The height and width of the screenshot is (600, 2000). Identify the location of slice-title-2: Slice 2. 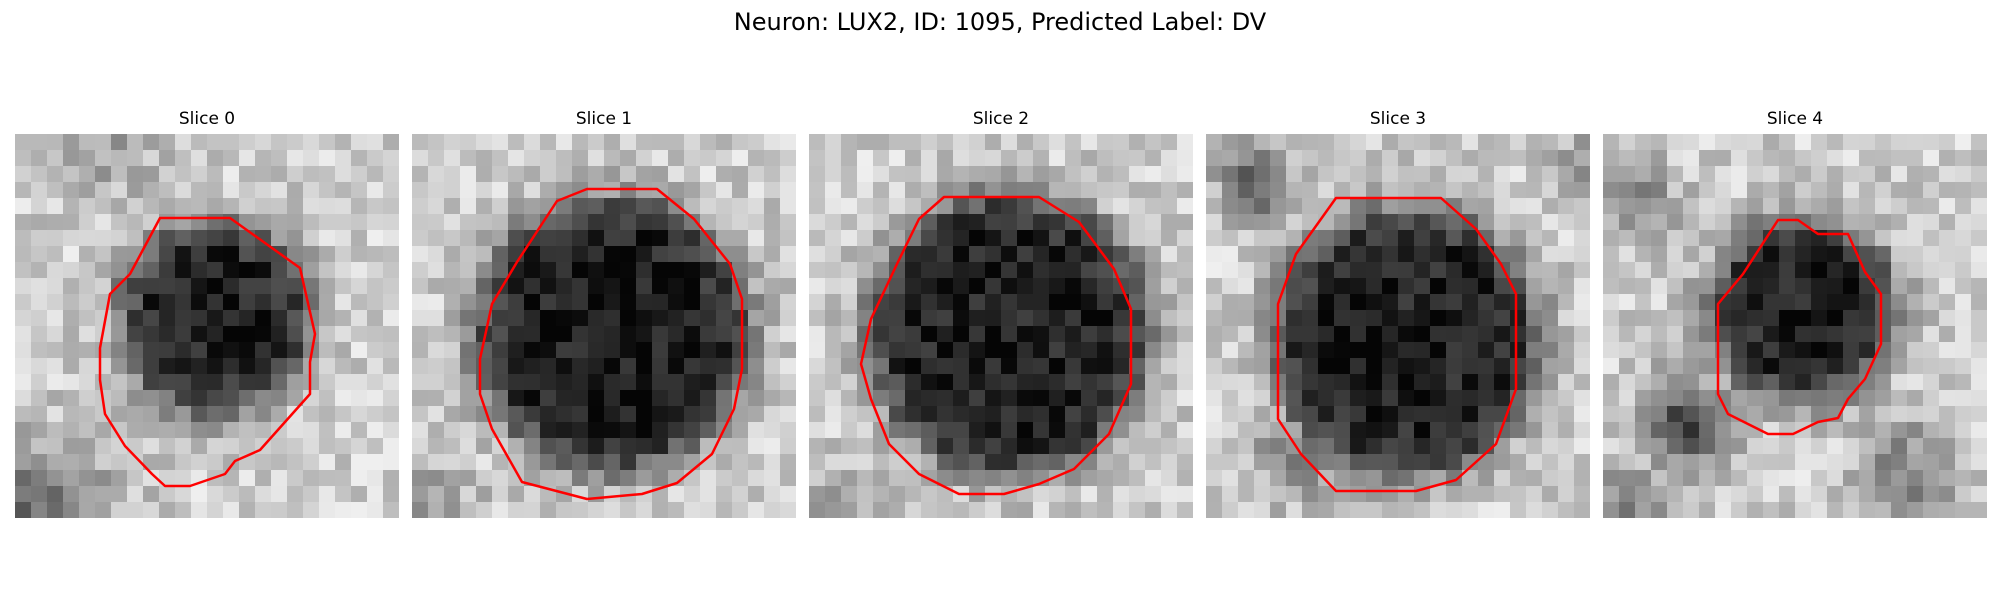
(1001, 119).